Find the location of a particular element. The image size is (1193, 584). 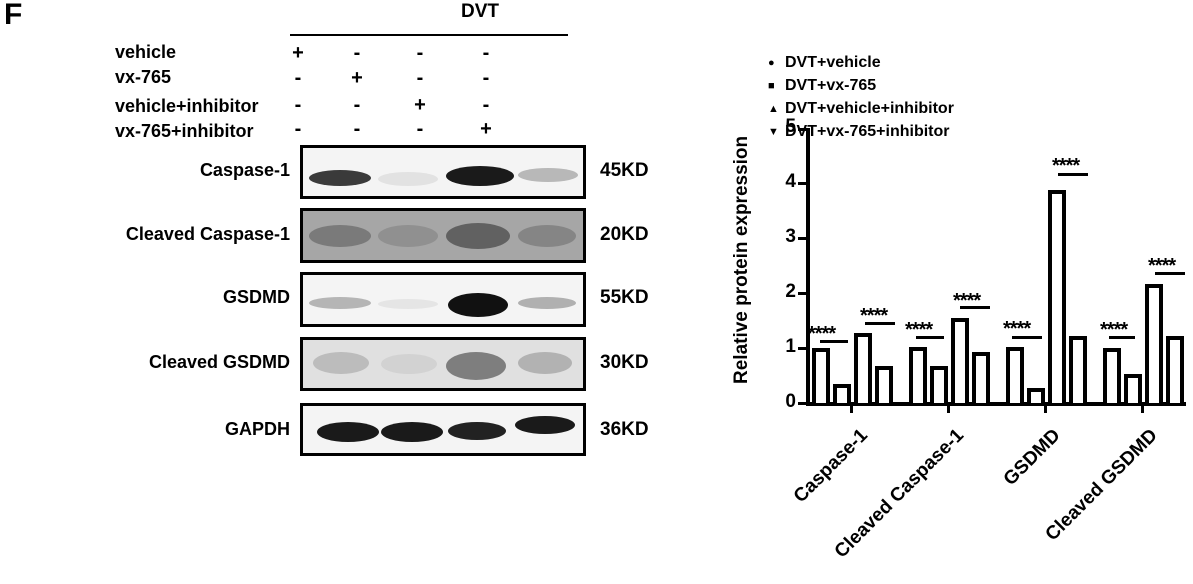

legend-item: DVT+vehicle is located at coordinates (833, 62).